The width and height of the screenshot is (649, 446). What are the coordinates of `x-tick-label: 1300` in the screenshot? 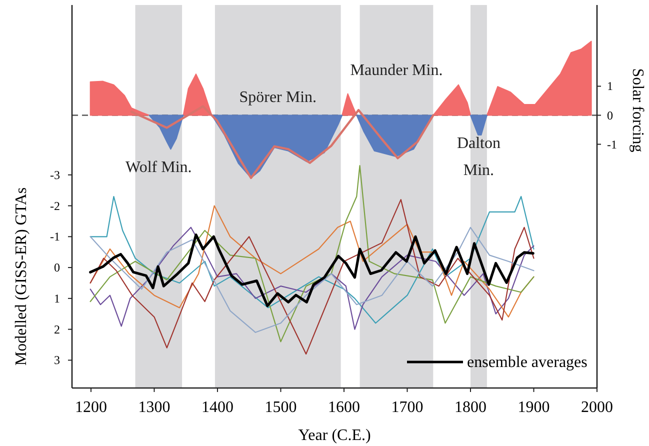 It's located at (154, 407).